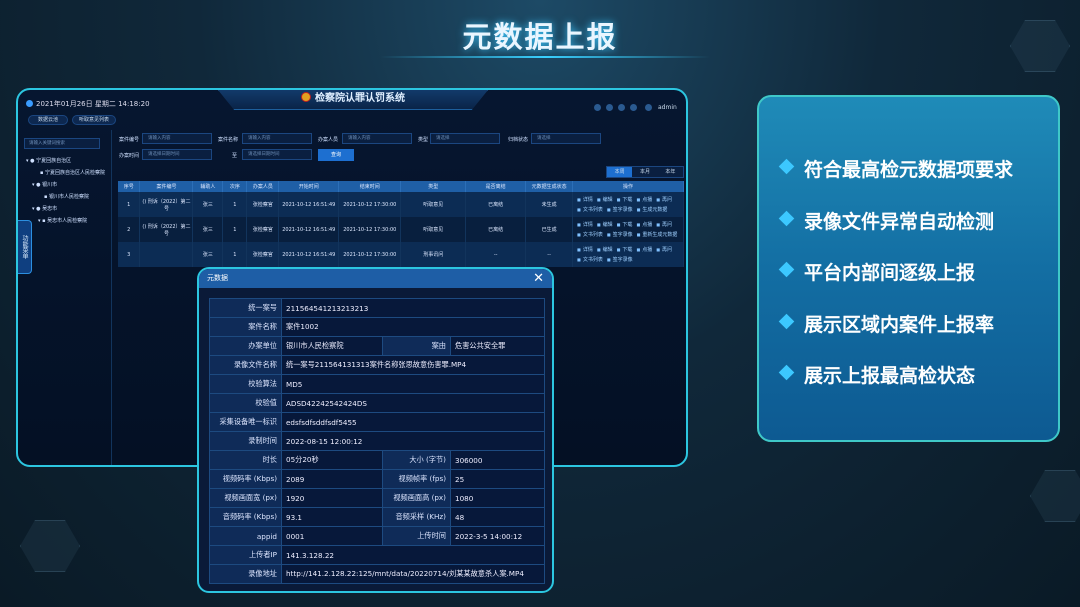 The image size is (1080, 607). What do you see at coordinates (370, 204) in the screenshot?
I see `cell-end: 2021-10-12 17:30:00` at bounding box center [370, 204].